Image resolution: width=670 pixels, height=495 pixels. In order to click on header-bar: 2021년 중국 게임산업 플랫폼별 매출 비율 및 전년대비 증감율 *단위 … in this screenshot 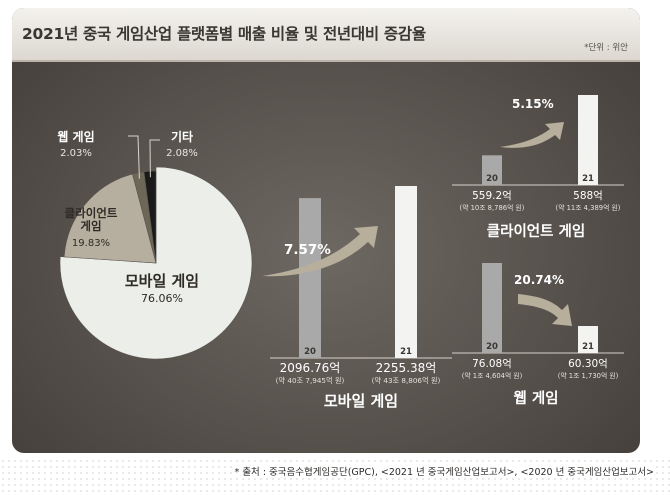, I will do `click(326, 35)`.